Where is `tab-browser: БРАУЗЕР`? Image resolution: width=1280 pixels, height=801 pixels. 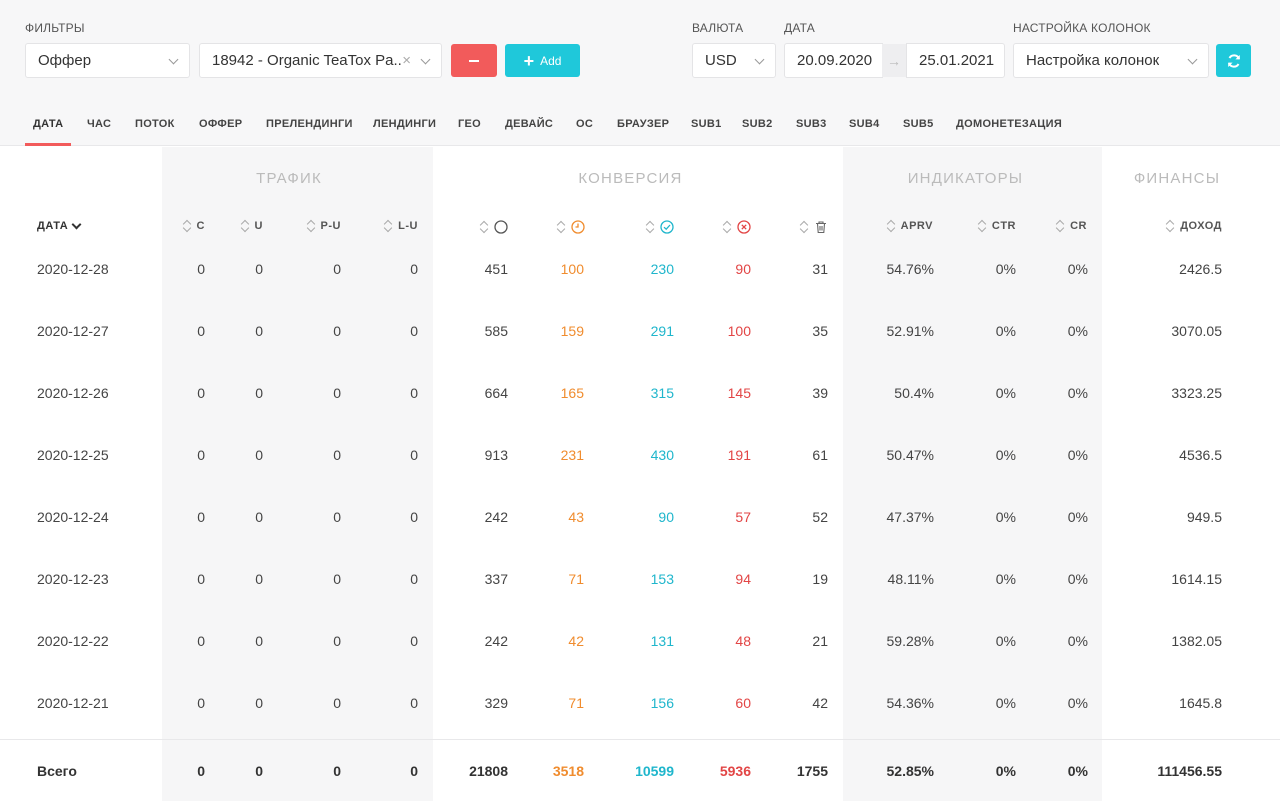
tab-browser: БРАУЗЕР is located at coordinates (643, 124).